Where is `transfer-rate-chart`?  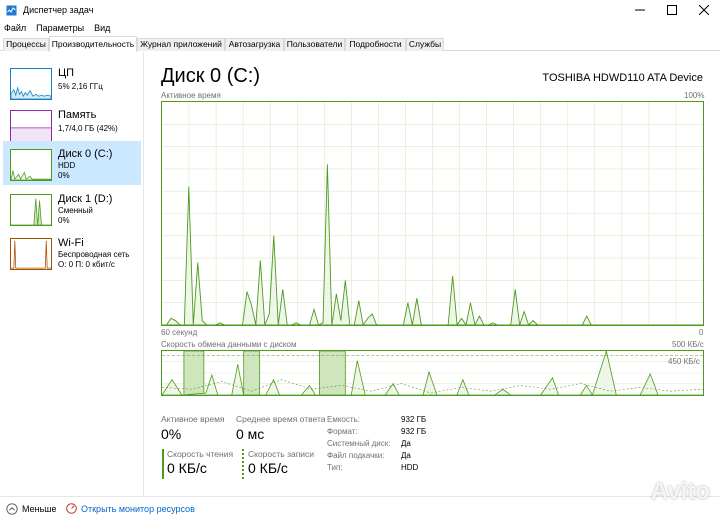 transfer-rate-chart is located at coordinates (432, 373).